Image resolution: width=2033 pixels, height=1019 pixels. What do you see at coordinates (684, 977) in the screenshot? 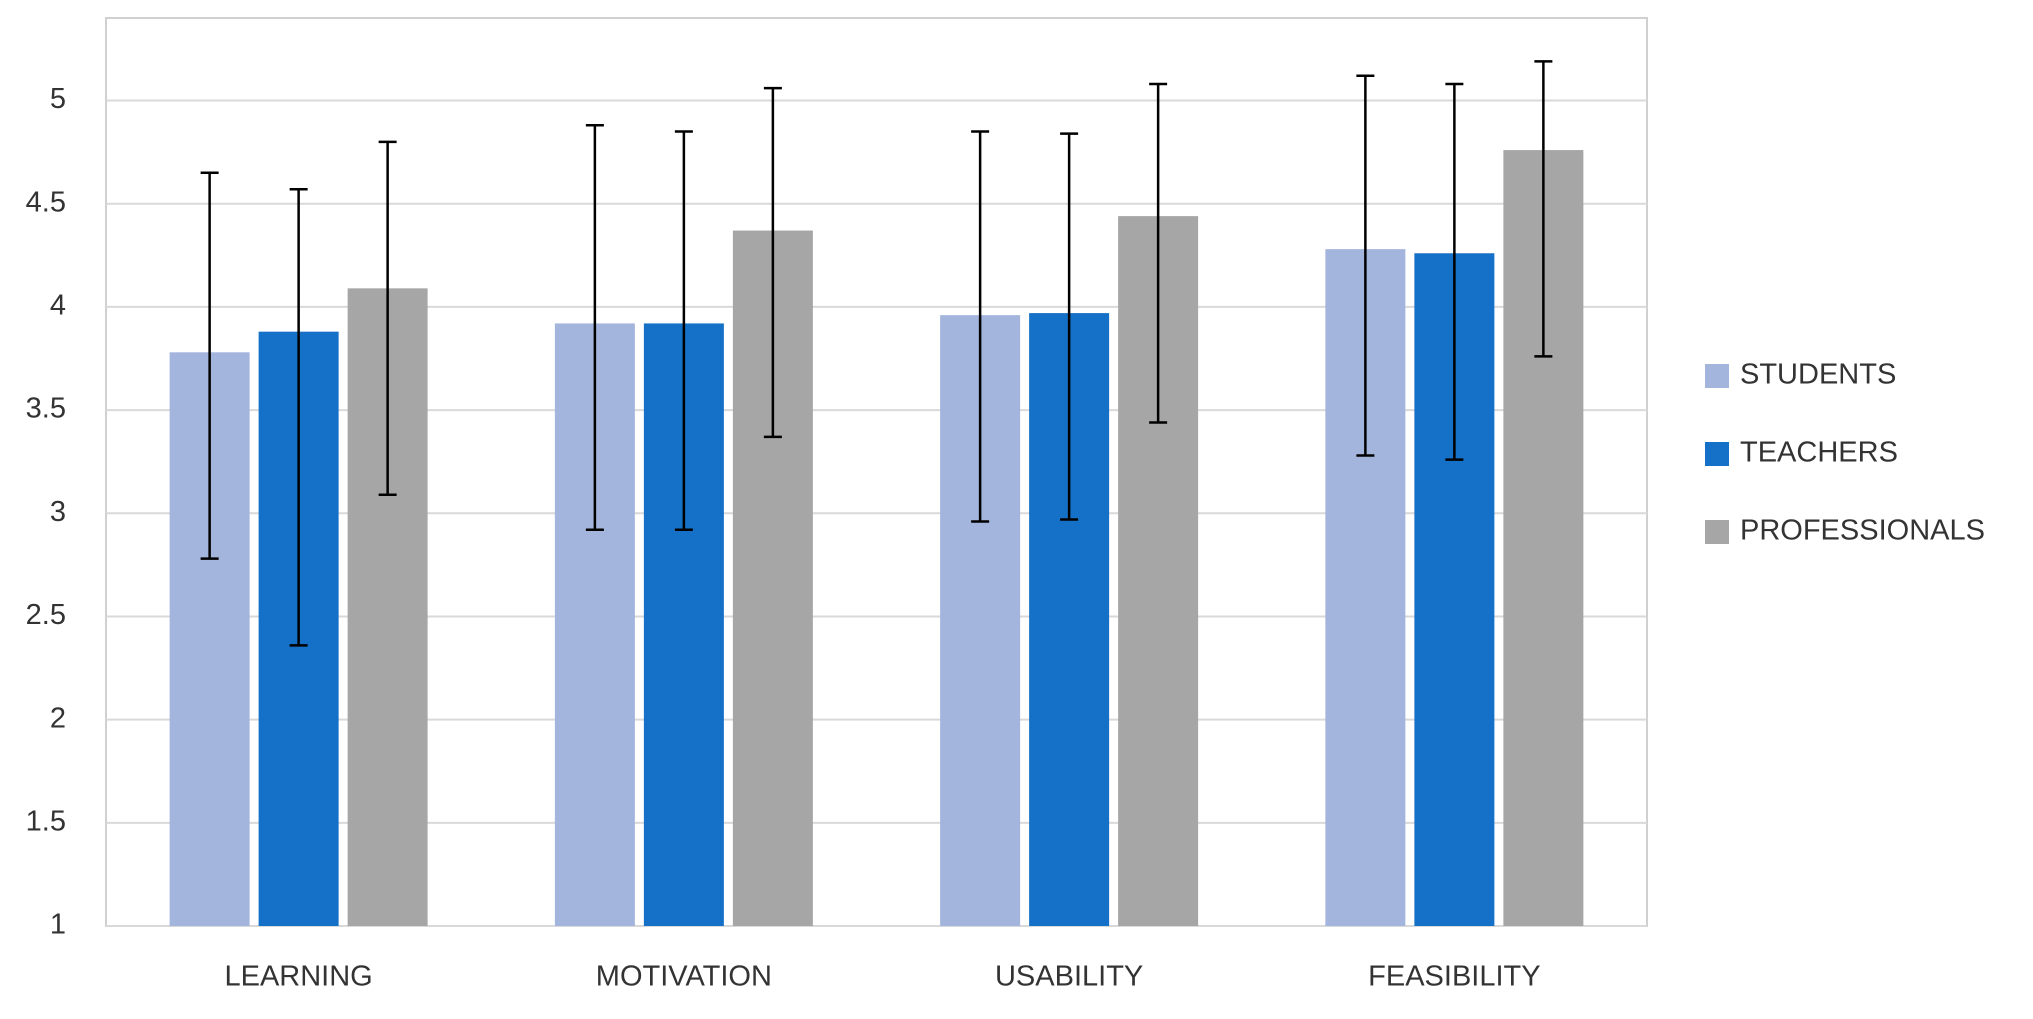
I see `x-tick-label: MOTIVATION` at bounding box center [684, 977].